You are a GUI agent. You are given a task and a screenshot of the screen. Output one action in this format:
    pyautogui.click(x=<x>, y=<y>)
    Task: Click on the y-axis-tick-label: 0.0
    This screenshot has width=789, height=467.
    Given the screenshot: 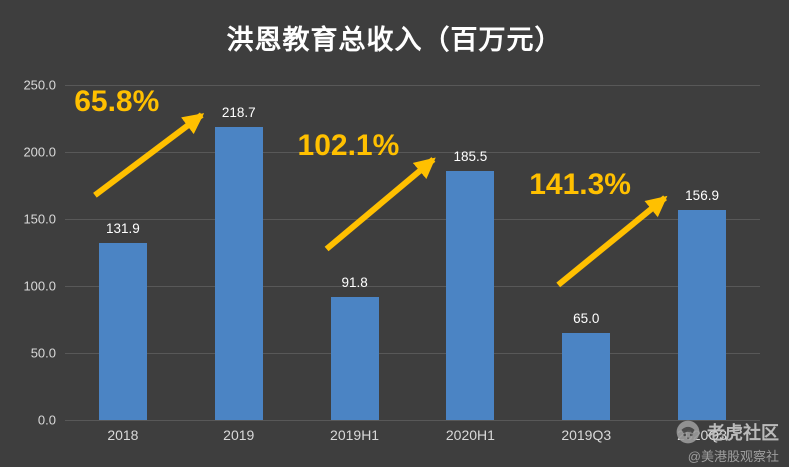 What is the action you would take?
    pyautogui.click(x=46, y=420)
    